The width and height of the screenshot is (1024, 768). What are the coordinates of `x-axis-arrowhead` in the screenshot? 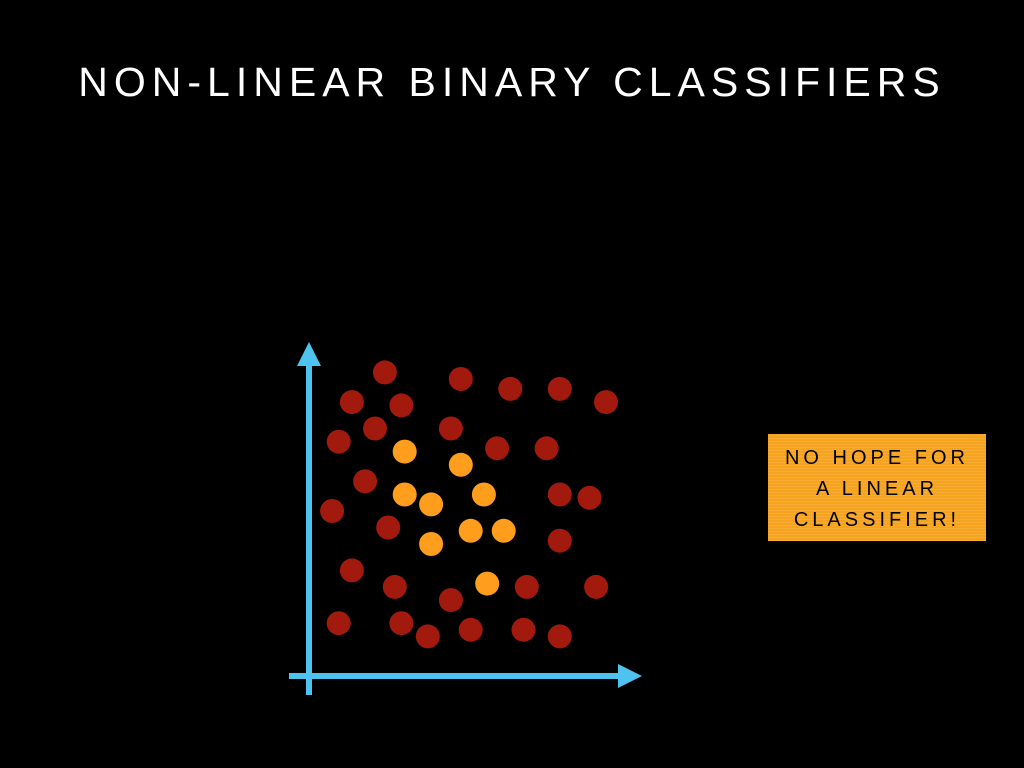 It's located at (630, 676).